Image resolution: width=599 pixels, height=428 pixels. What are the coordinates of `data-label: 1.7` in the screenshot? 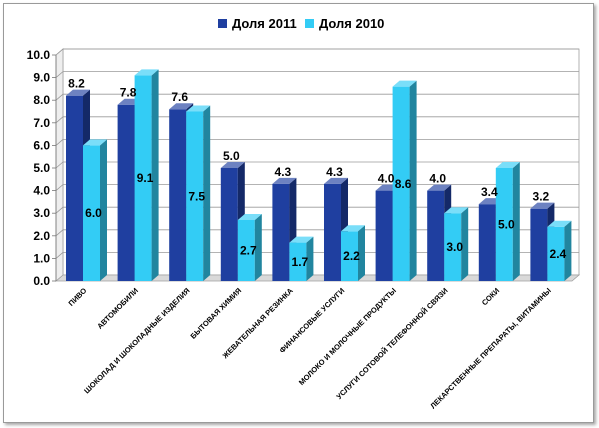 It's located at (300, 262).